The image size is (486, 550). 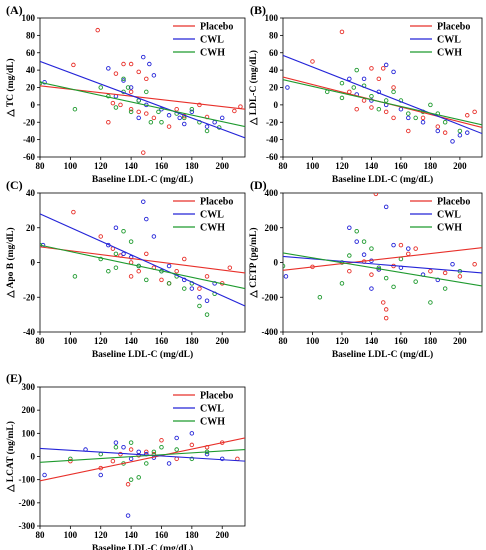 I want to click on y-tick-label: 100, so click(x=29, y=433).